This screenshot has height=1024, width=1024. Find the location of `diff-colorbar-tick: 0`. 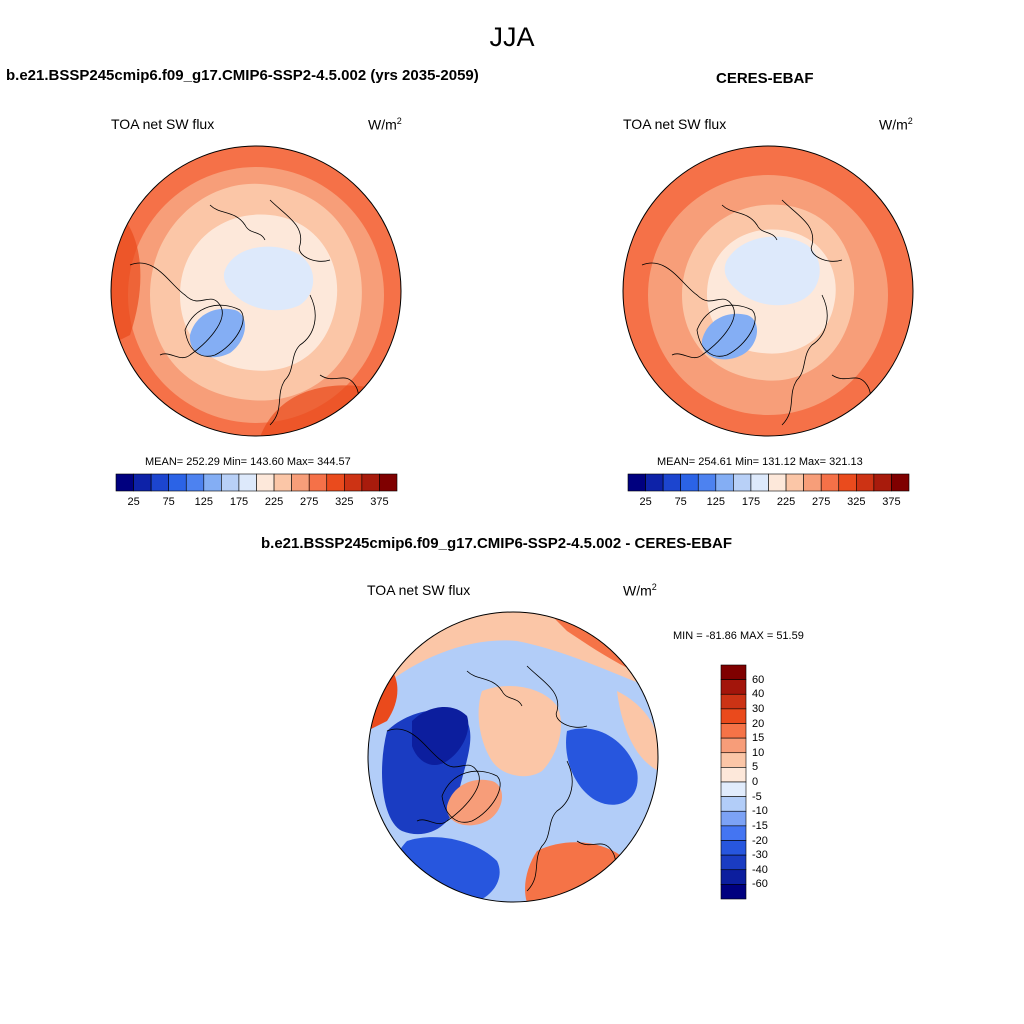

diff-colorbar-tick: 0 is located at coordinates (755, 782).